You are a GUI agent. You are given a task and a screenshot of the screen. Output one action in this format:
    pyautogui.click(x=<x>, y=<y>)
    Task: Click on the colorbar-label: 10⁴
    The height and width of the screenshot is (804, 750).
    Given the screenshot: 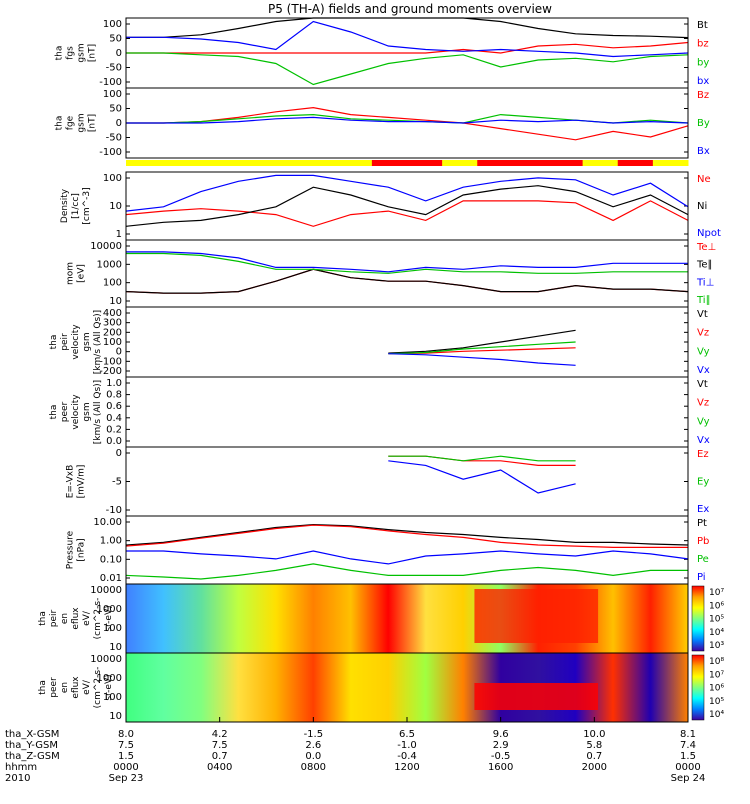 What is the action you would take?
    pyautogui.click(x=716, y=715)
    